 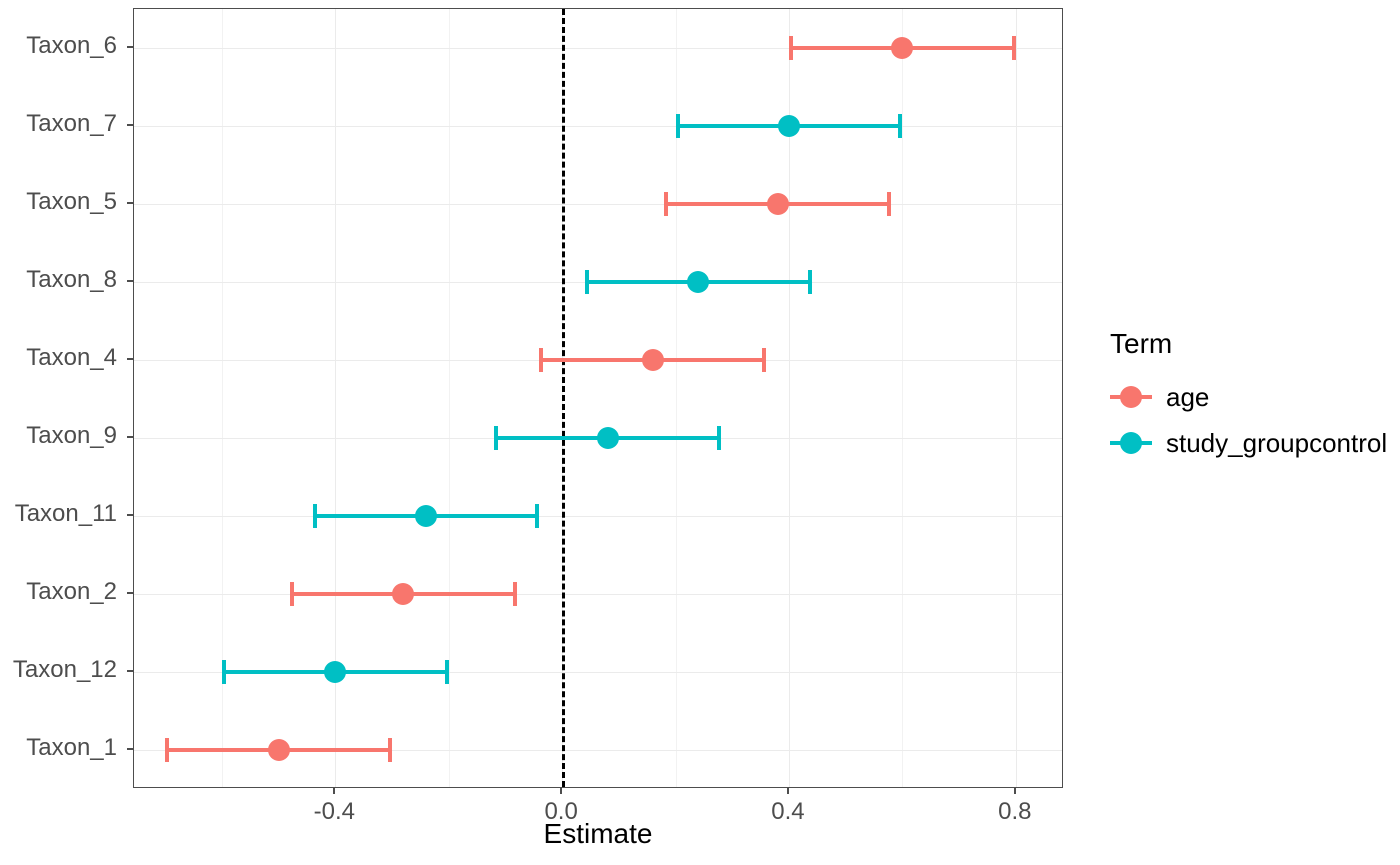 What do you see at coordinates (64, 669) in the screenshot?
I see `y-axis-tick-label: Taxon_12` at bounding box center [64, 669].